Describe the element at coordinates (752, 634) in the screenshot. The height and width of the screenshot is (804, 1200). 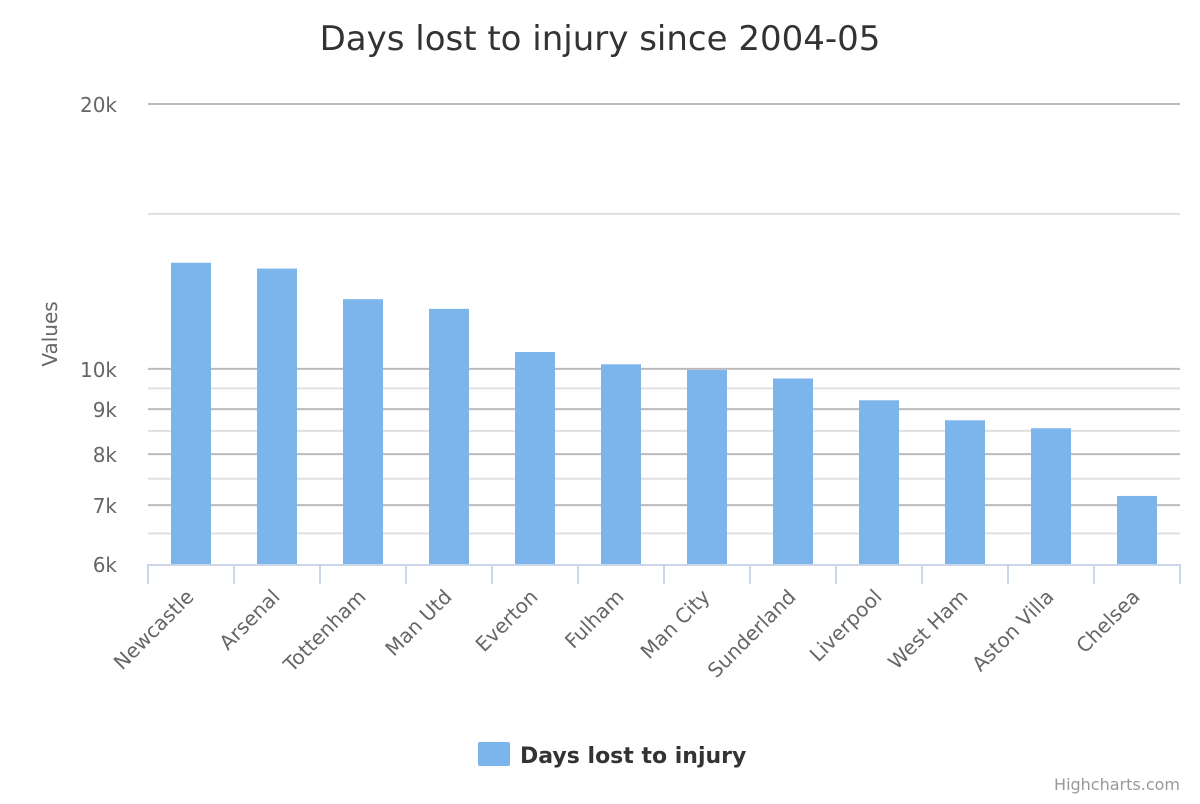
I see `x-tick-label: Sunderland` at that location.